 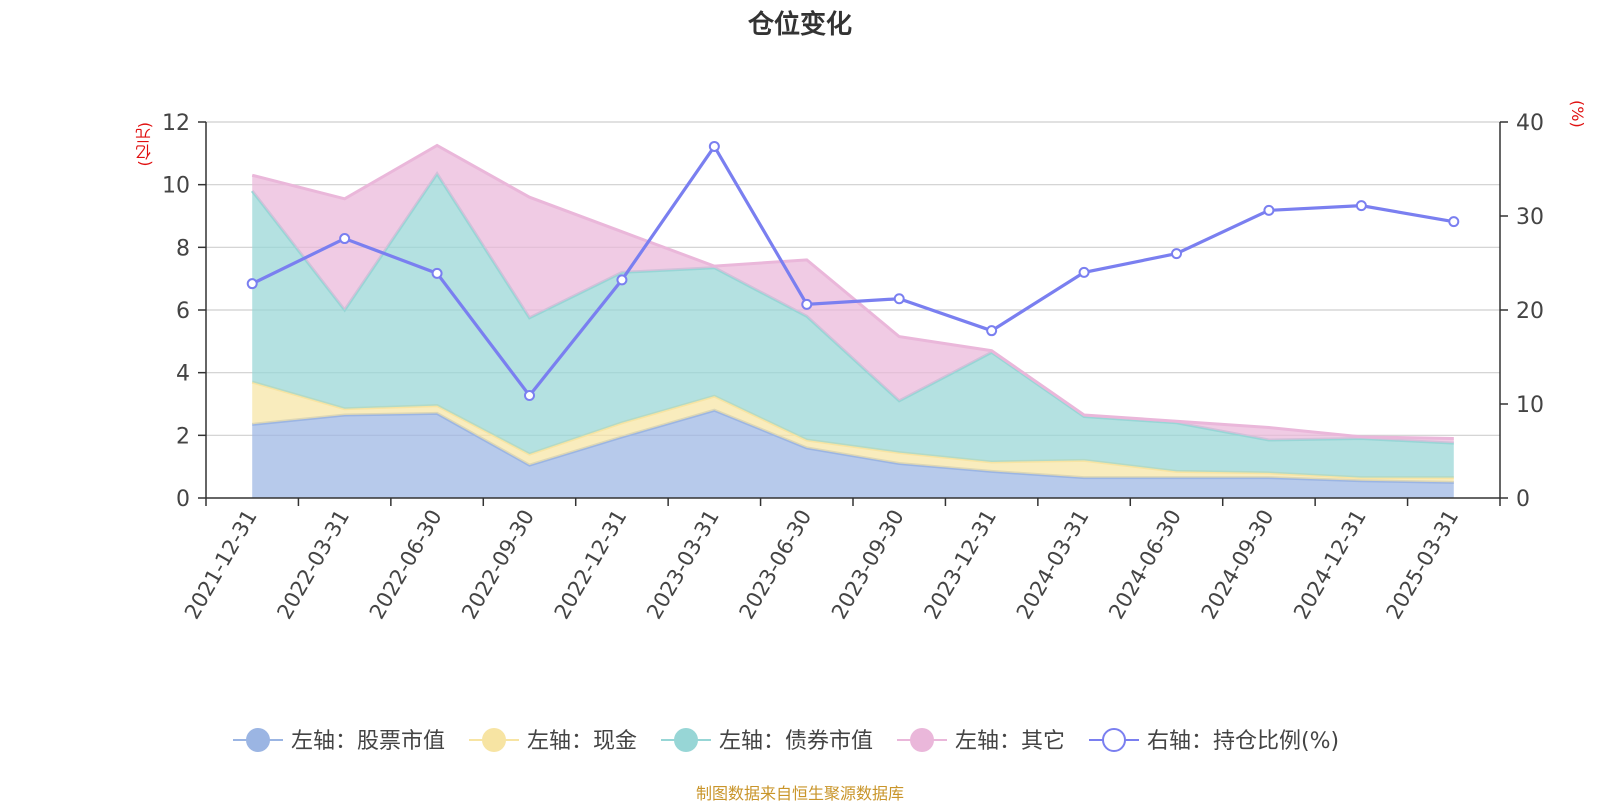 I want to click on legend-label: 左轴：现金, so click(x=582, y=741).